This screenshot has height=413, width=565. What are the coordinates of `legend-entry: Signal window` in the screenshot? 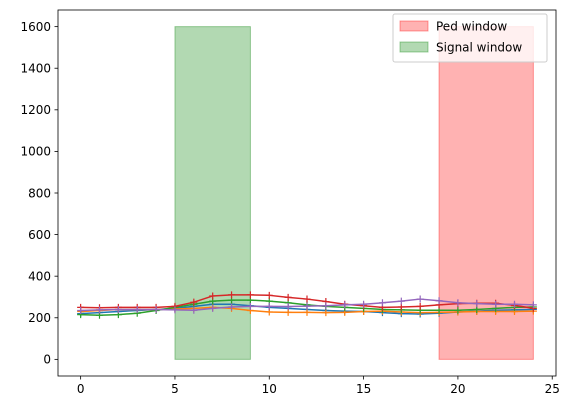 It's located at (460, 48).